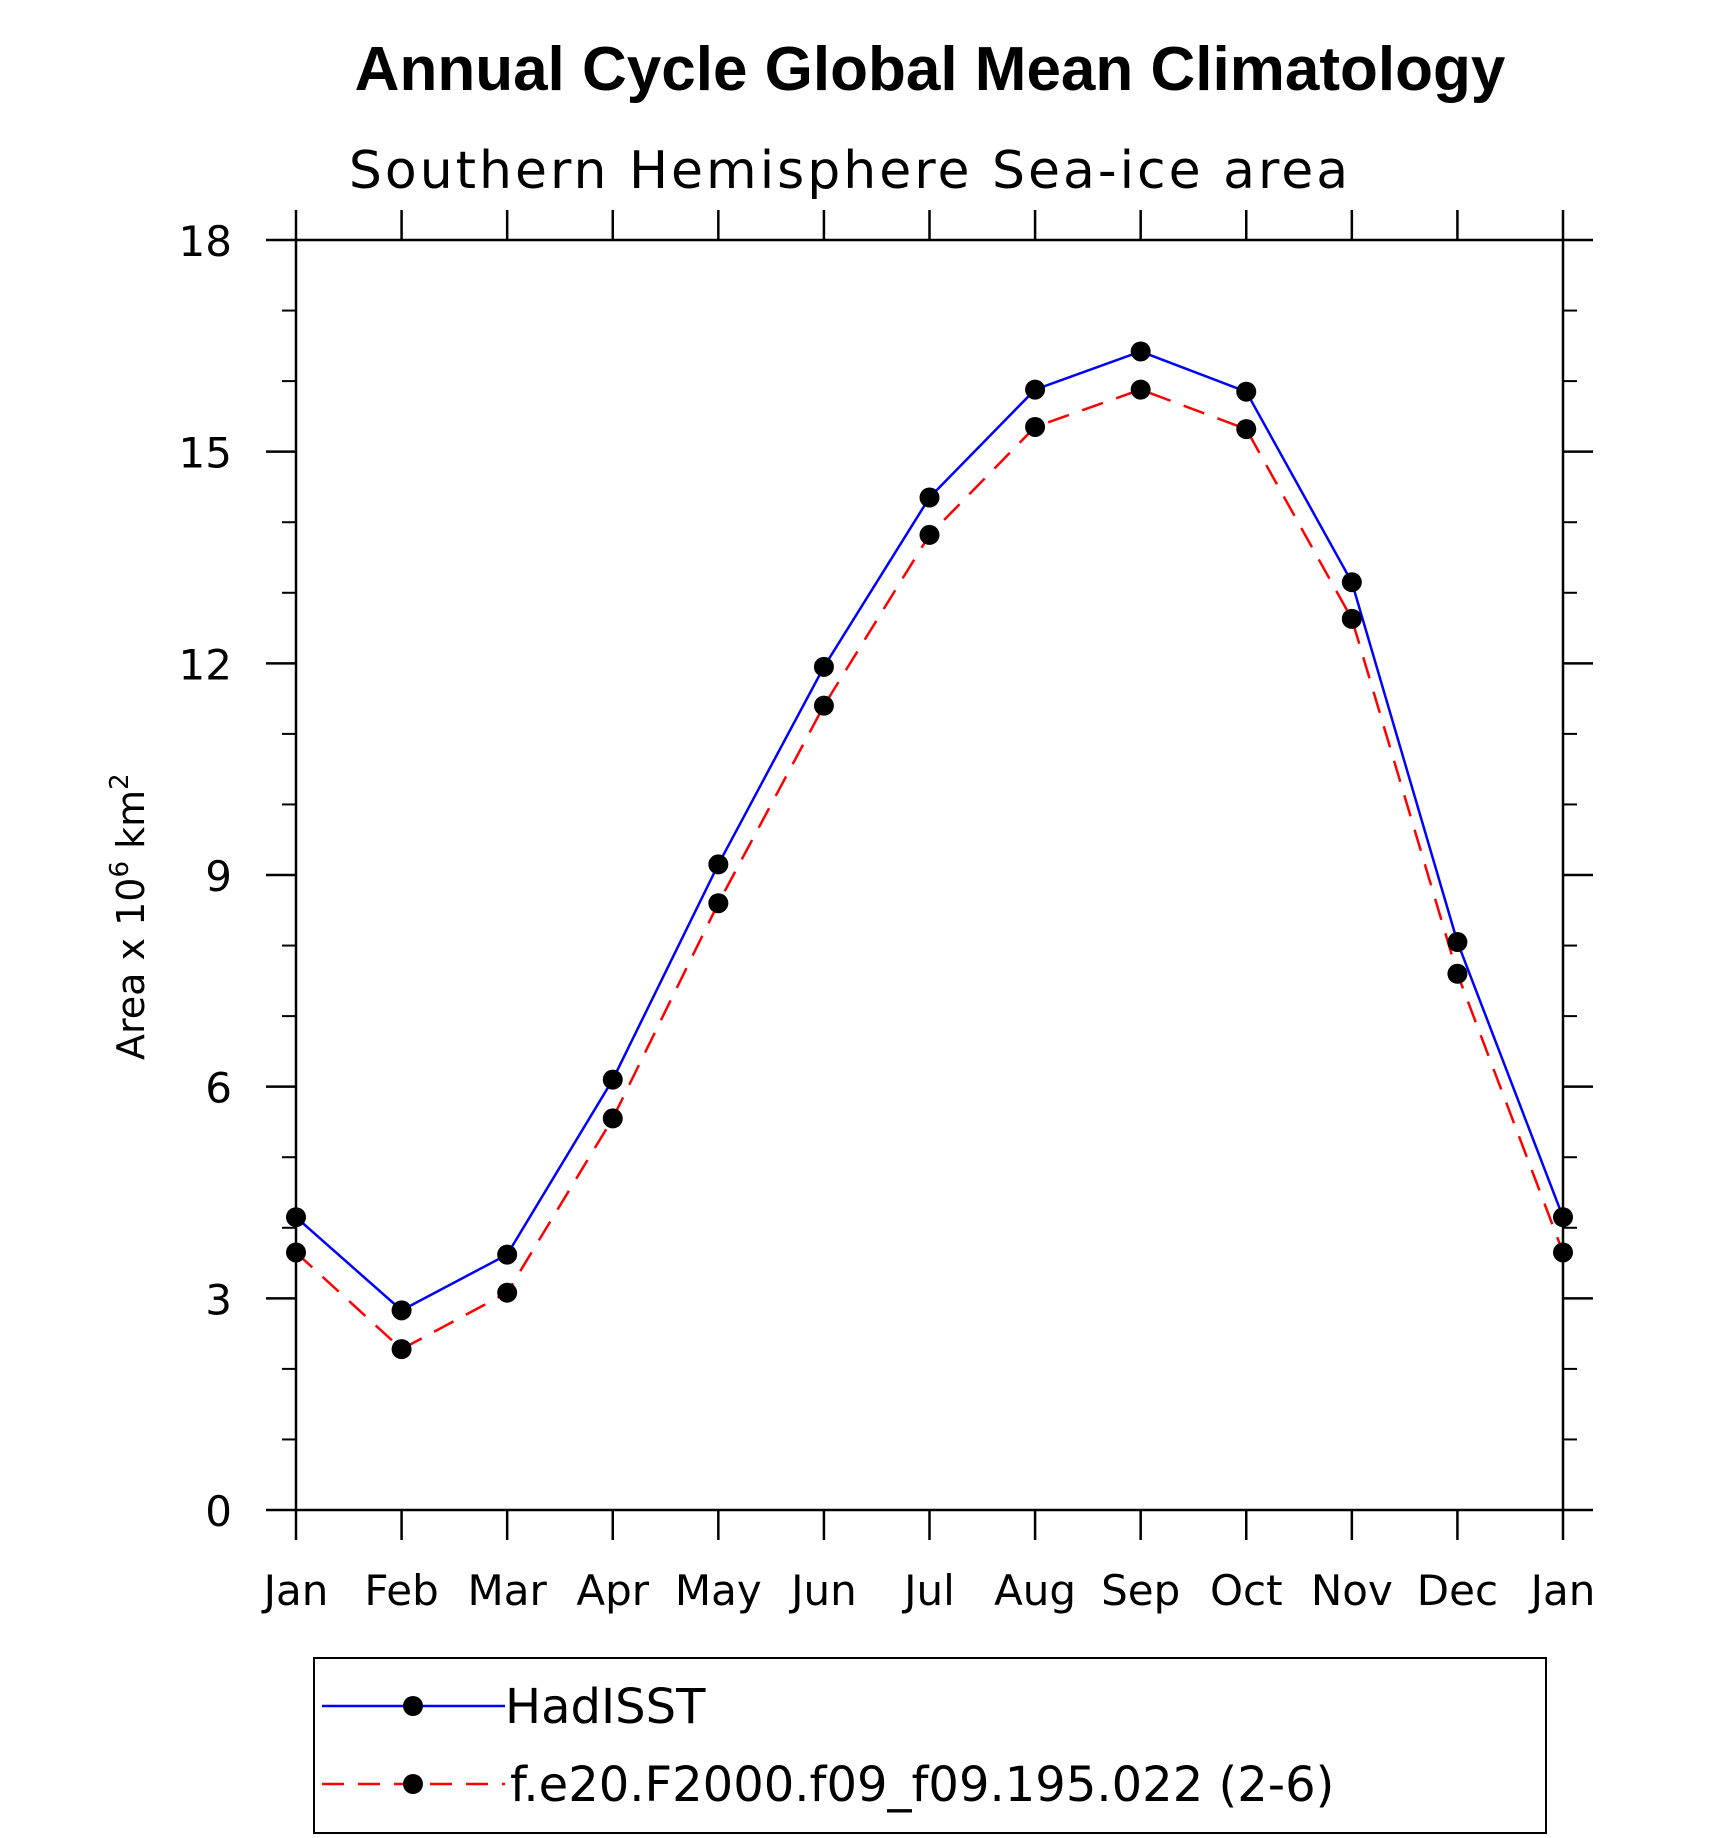 The width and height of the screenshot is (1710, 1838). I want to click on y-tick-label: 3, so click(218, 1299).